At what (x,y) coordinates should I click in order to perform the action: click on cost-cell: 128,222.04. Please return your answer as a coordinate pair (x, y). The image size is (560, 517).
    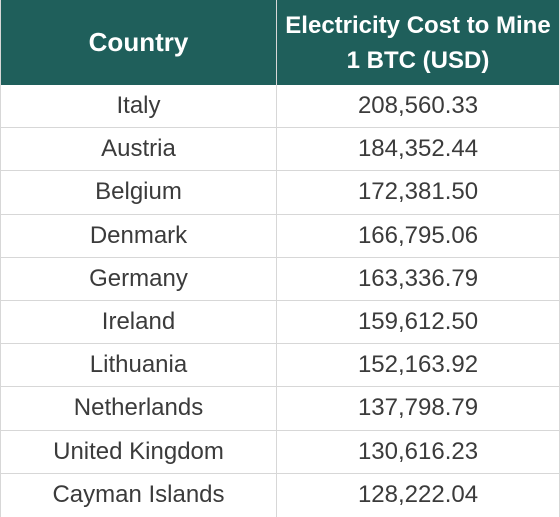
    Looking at the image, I should click on (418, 495).